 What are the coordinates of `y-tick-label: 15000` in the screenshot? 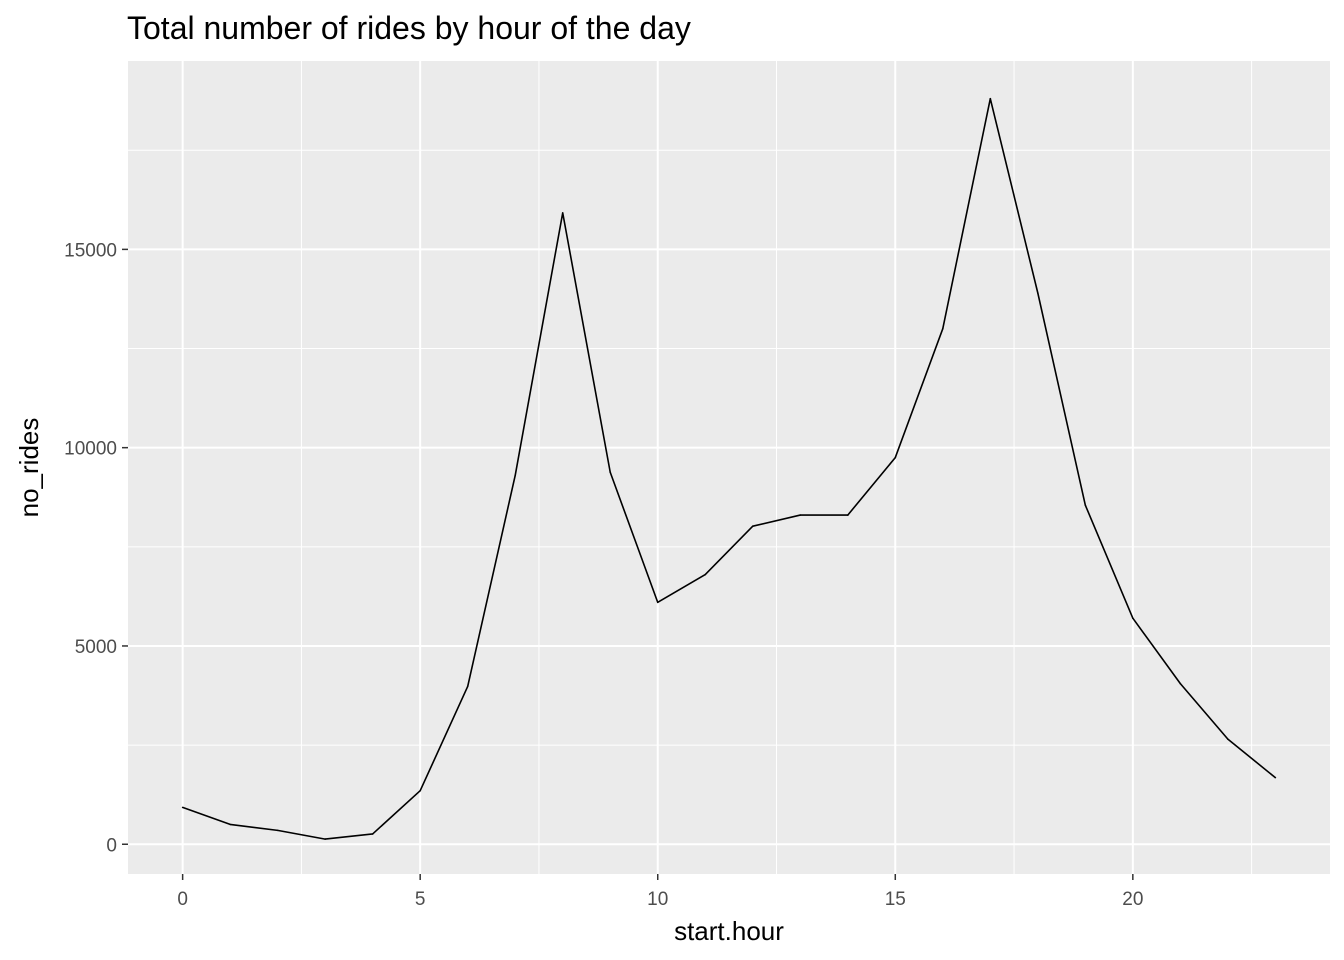 It's located at (90, 250).